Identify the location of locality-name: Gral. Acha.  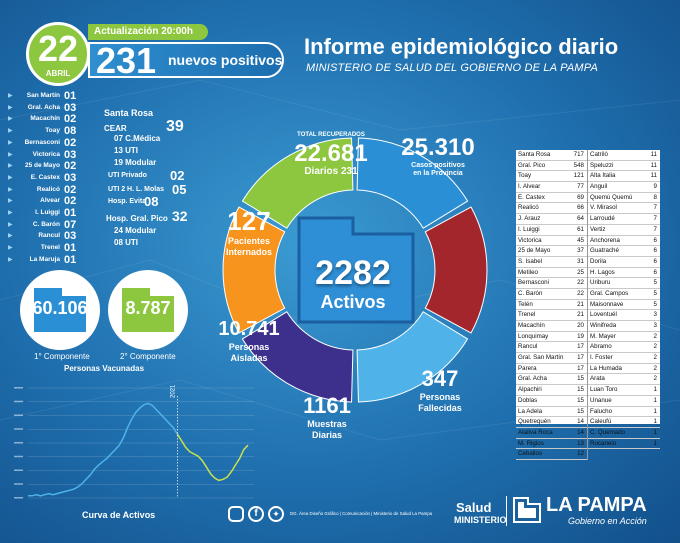
(43, 107).